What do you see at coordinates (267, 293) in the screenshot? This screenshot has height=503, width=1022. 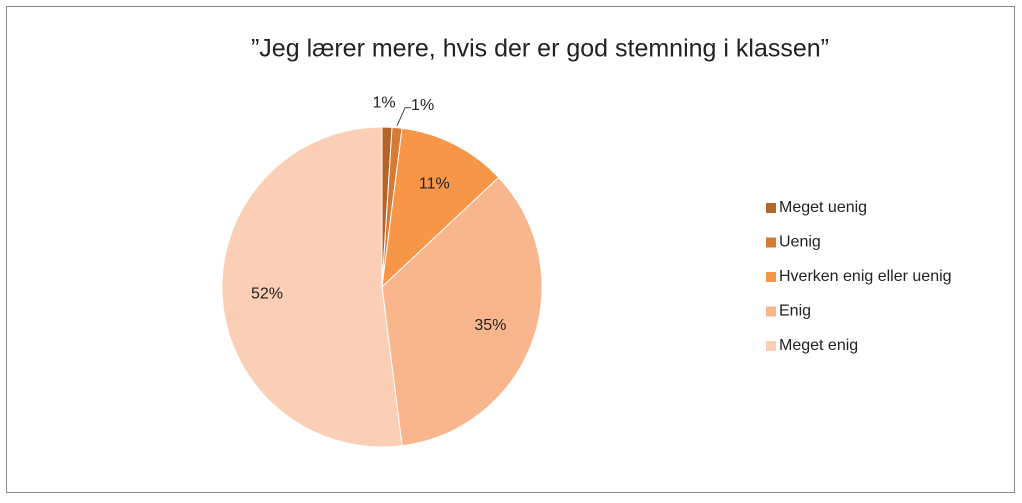 I see `data-label: 52%` at bounding box center [267, 293].